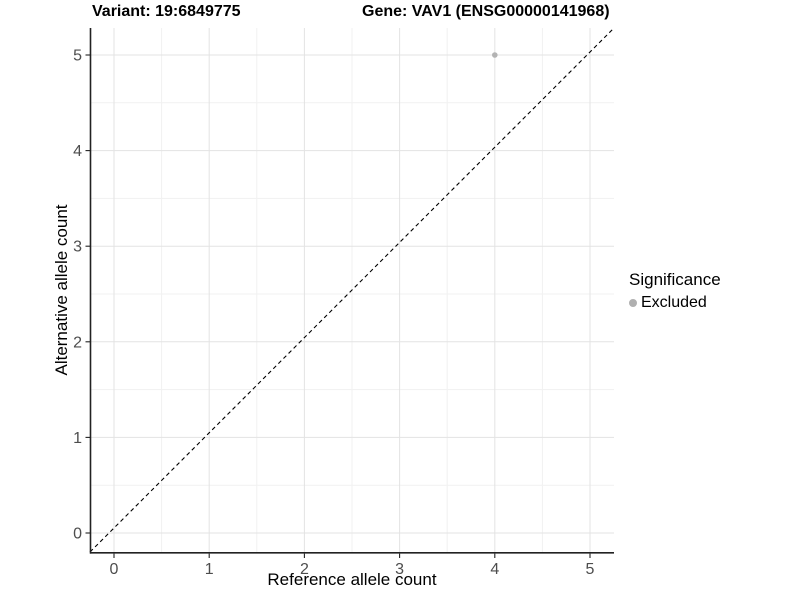 The height and width of the screenshot is (600, 800). Describe the element at coordinates (486, 11) in the screenshot. I see `plot-title-gene: Gene: VAV1 (ENSG00000141968)` at that location.